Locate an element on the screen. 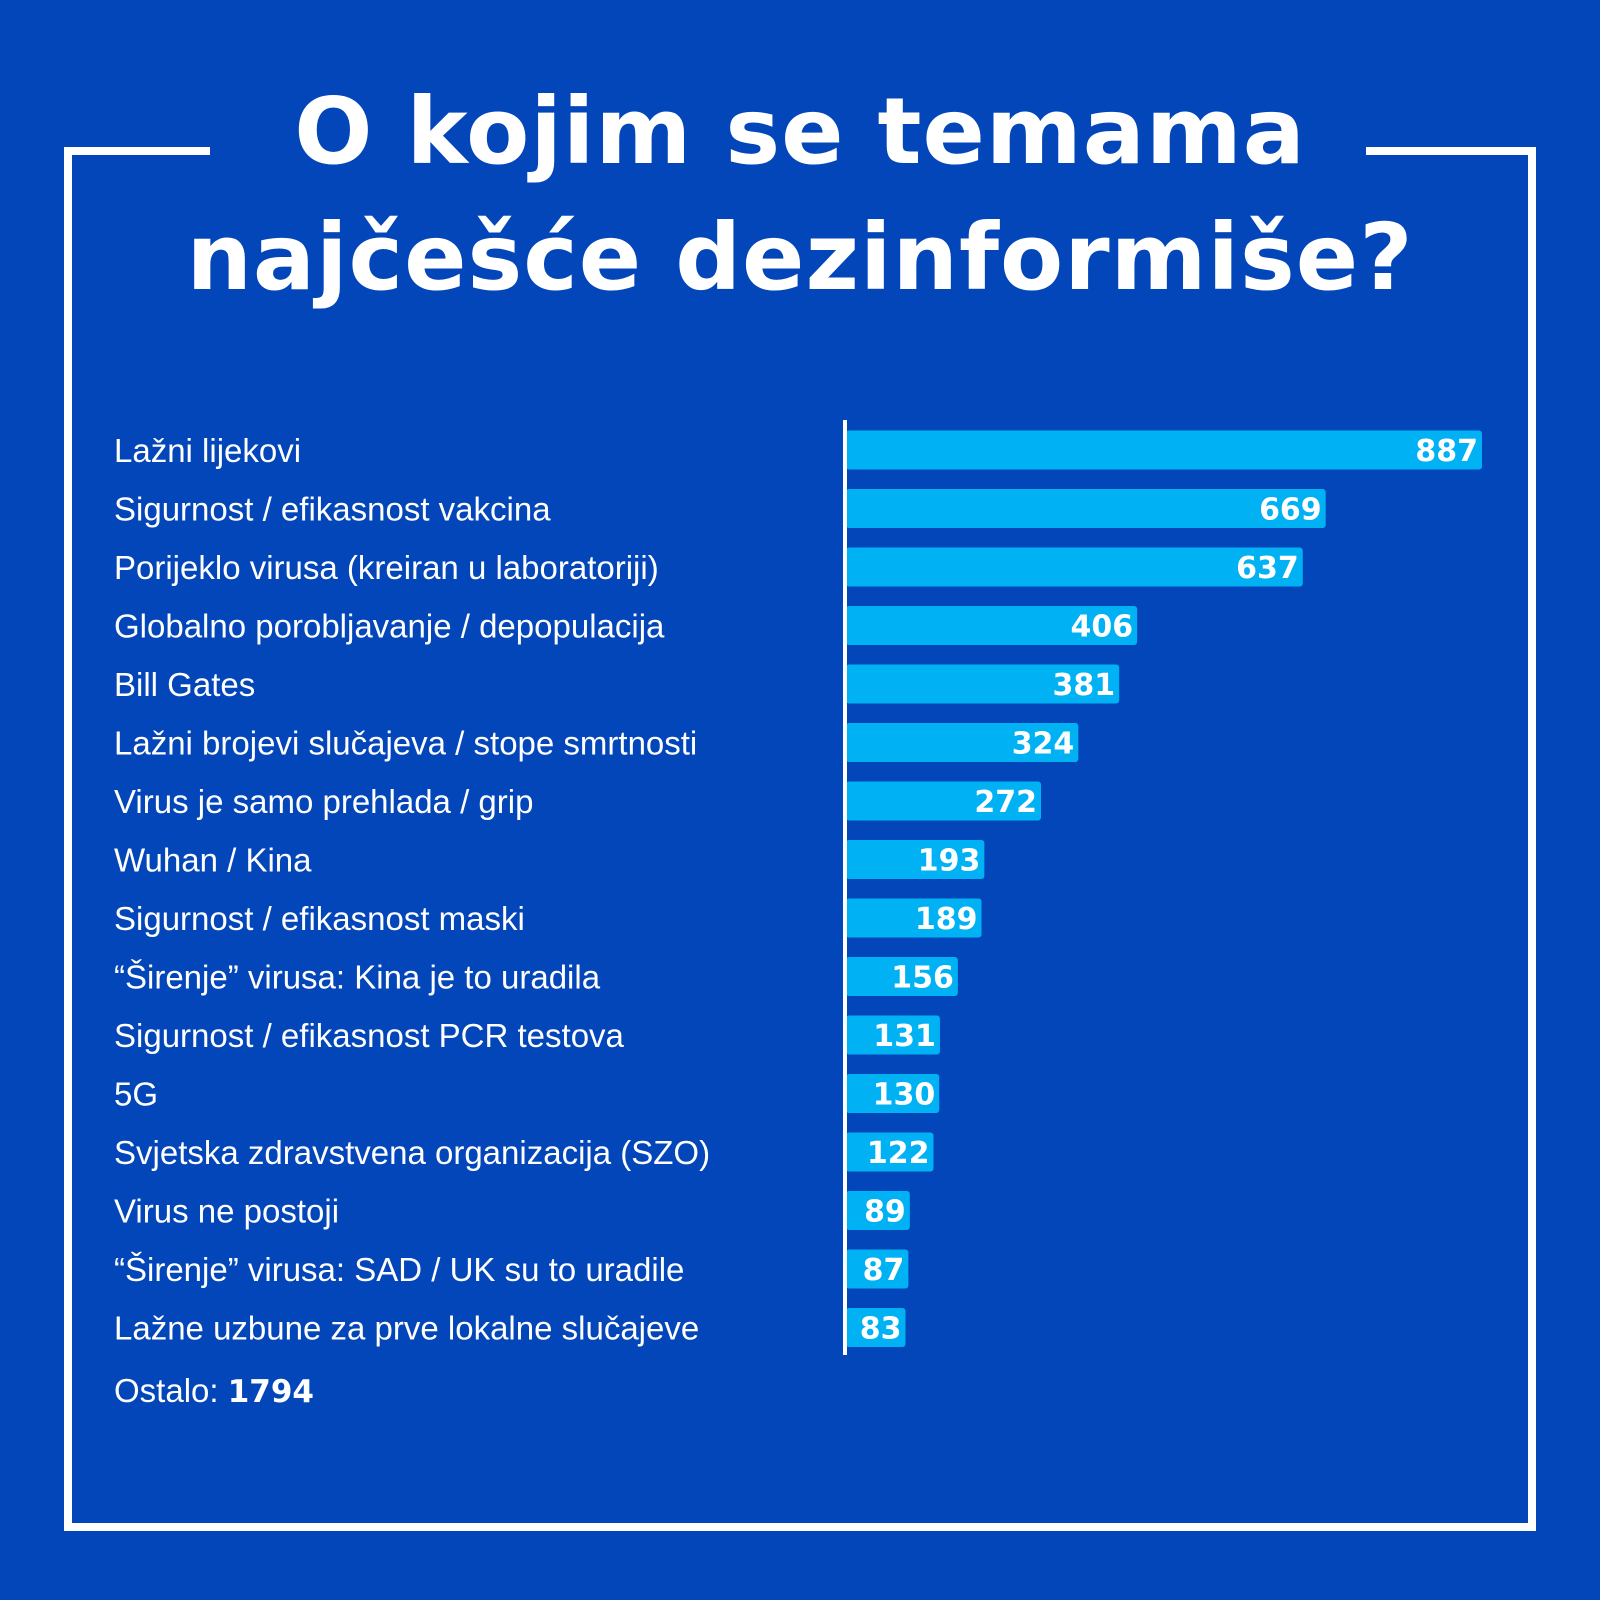 This screenshot has height=1600, width=1600. bar-value-label: 406 is located at coordinates (1101, 627).